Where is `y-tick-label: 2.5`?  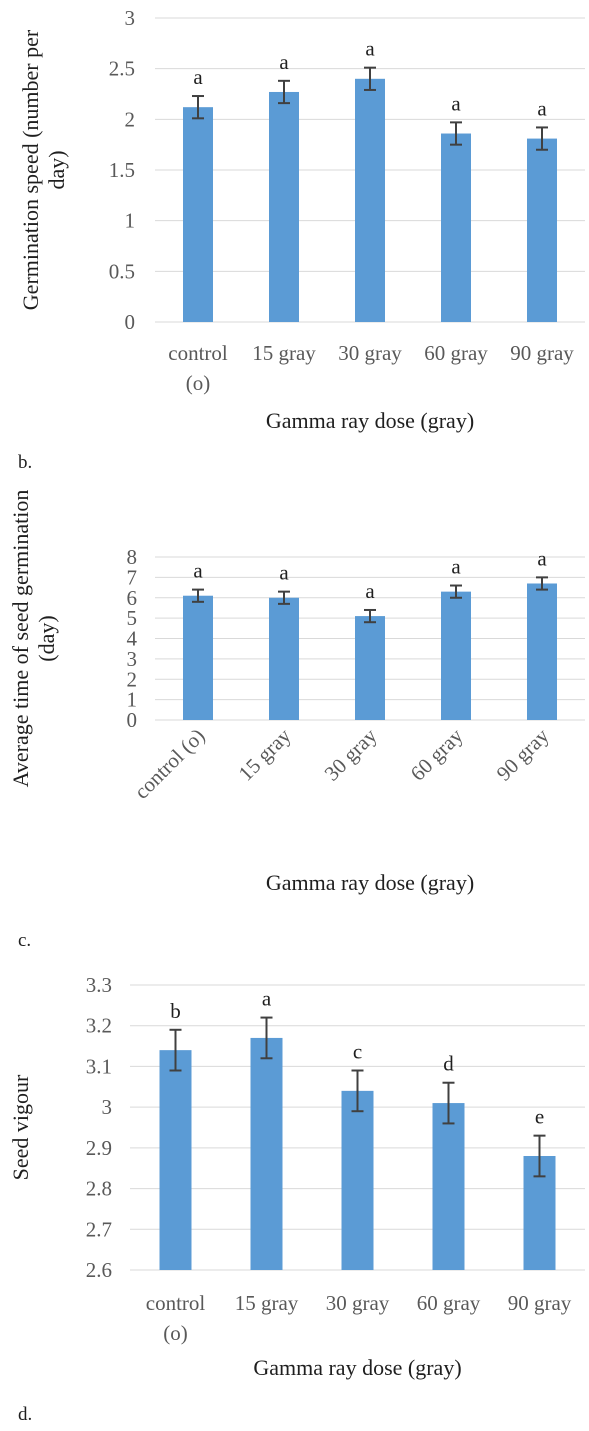
y-tick-label: 2.5 is located at coordinates (122, 69).